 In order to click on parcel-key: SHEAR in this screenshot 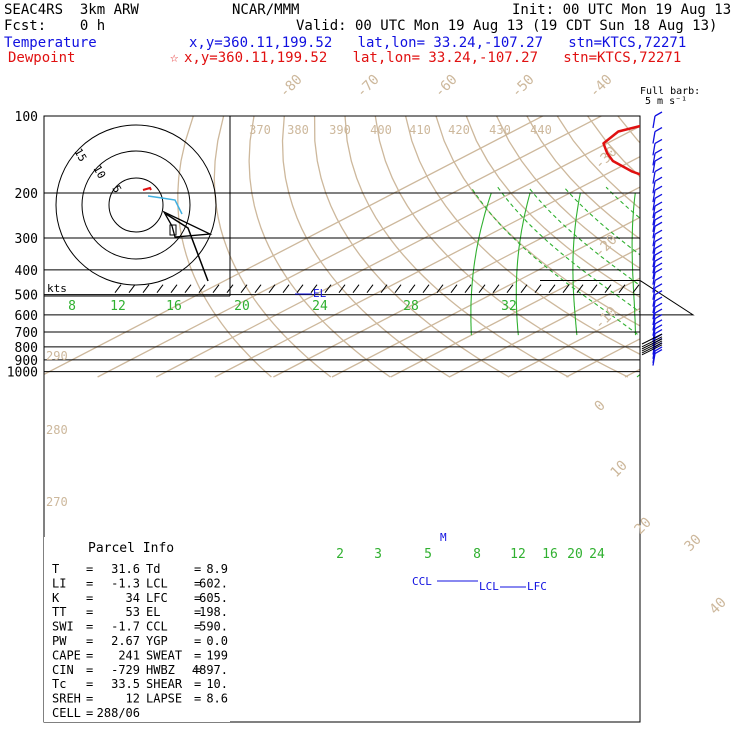, I will do `click(164, 684)`.